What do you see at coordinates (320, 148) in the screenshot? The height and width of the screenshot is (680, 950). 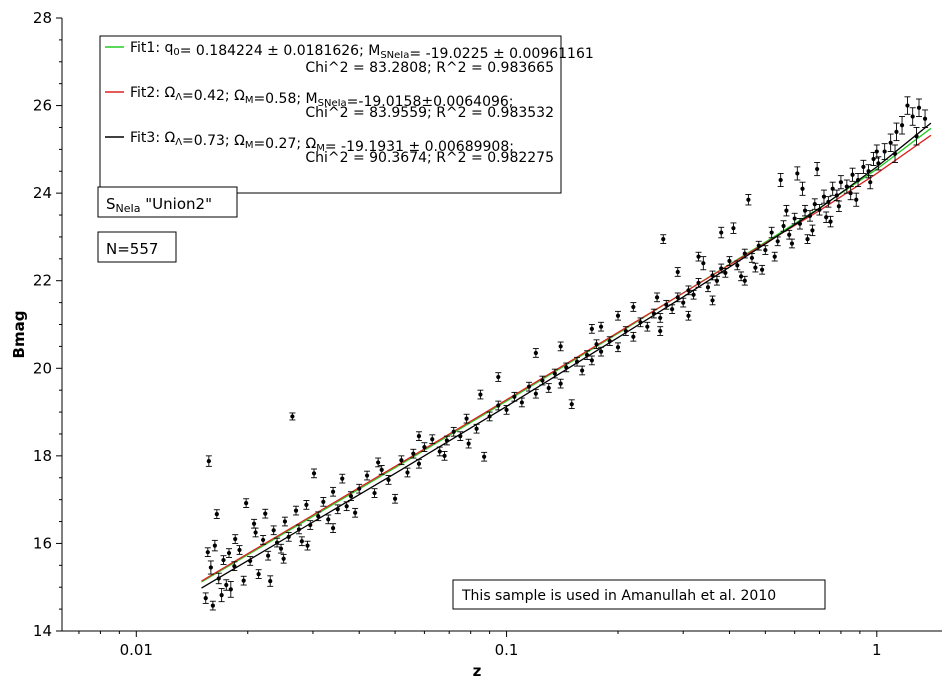 I see `legend-subscript: M` at bounding box center [320, 148].